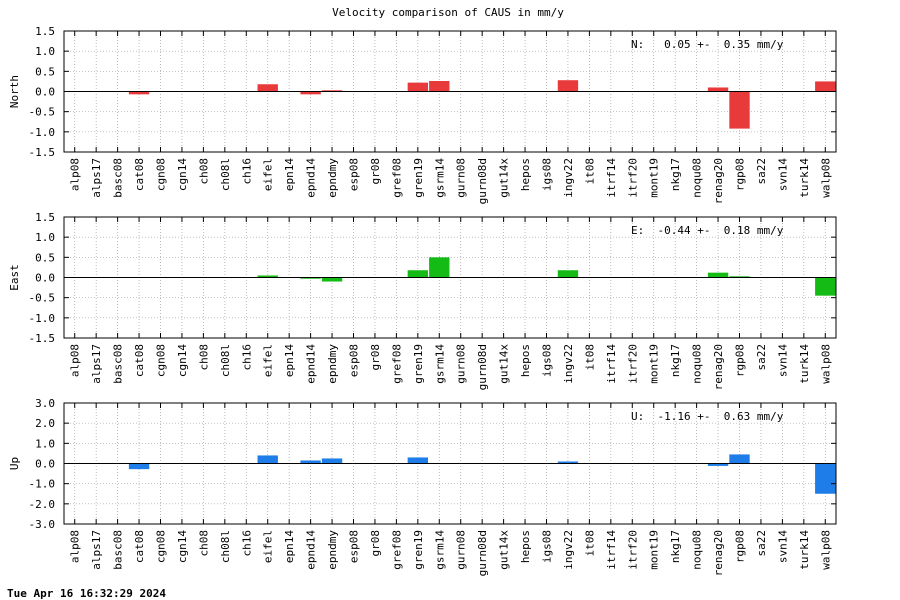 This screenshot has height=600, width=900. Describe the element at coordinates (246, 171) in the screenshot. I see `x-tick-label: ch16` at that location.